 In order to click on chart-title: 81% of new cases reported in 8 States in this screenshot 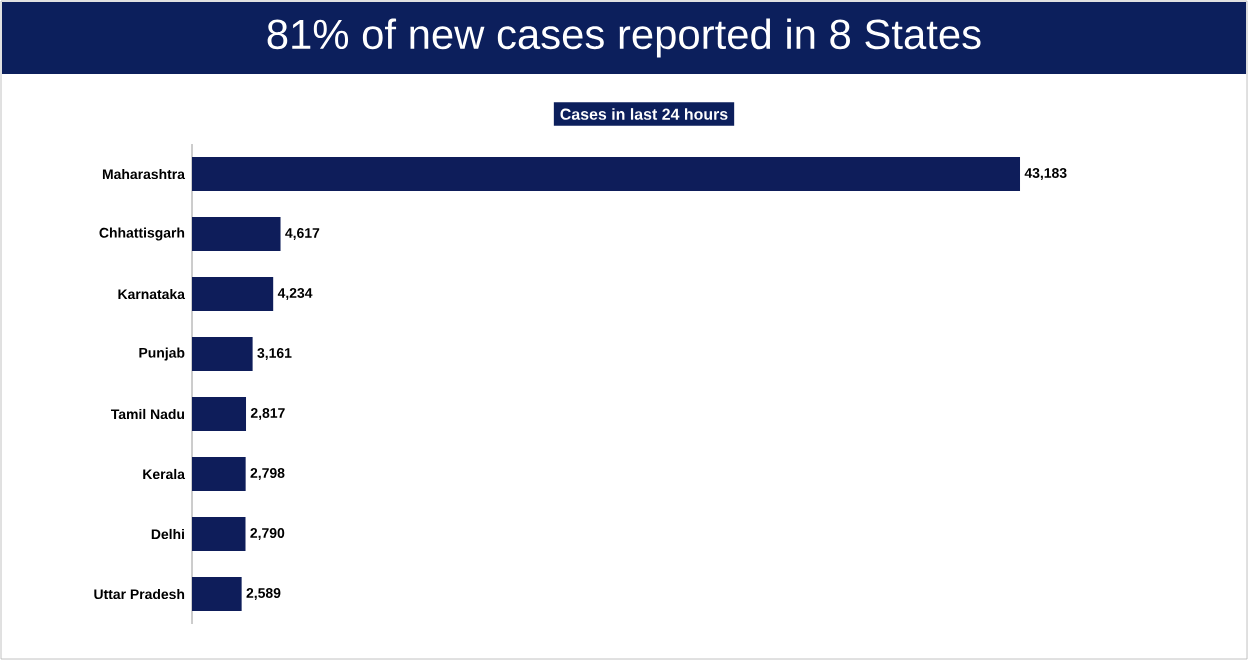, I will do `click(624, 38)`.